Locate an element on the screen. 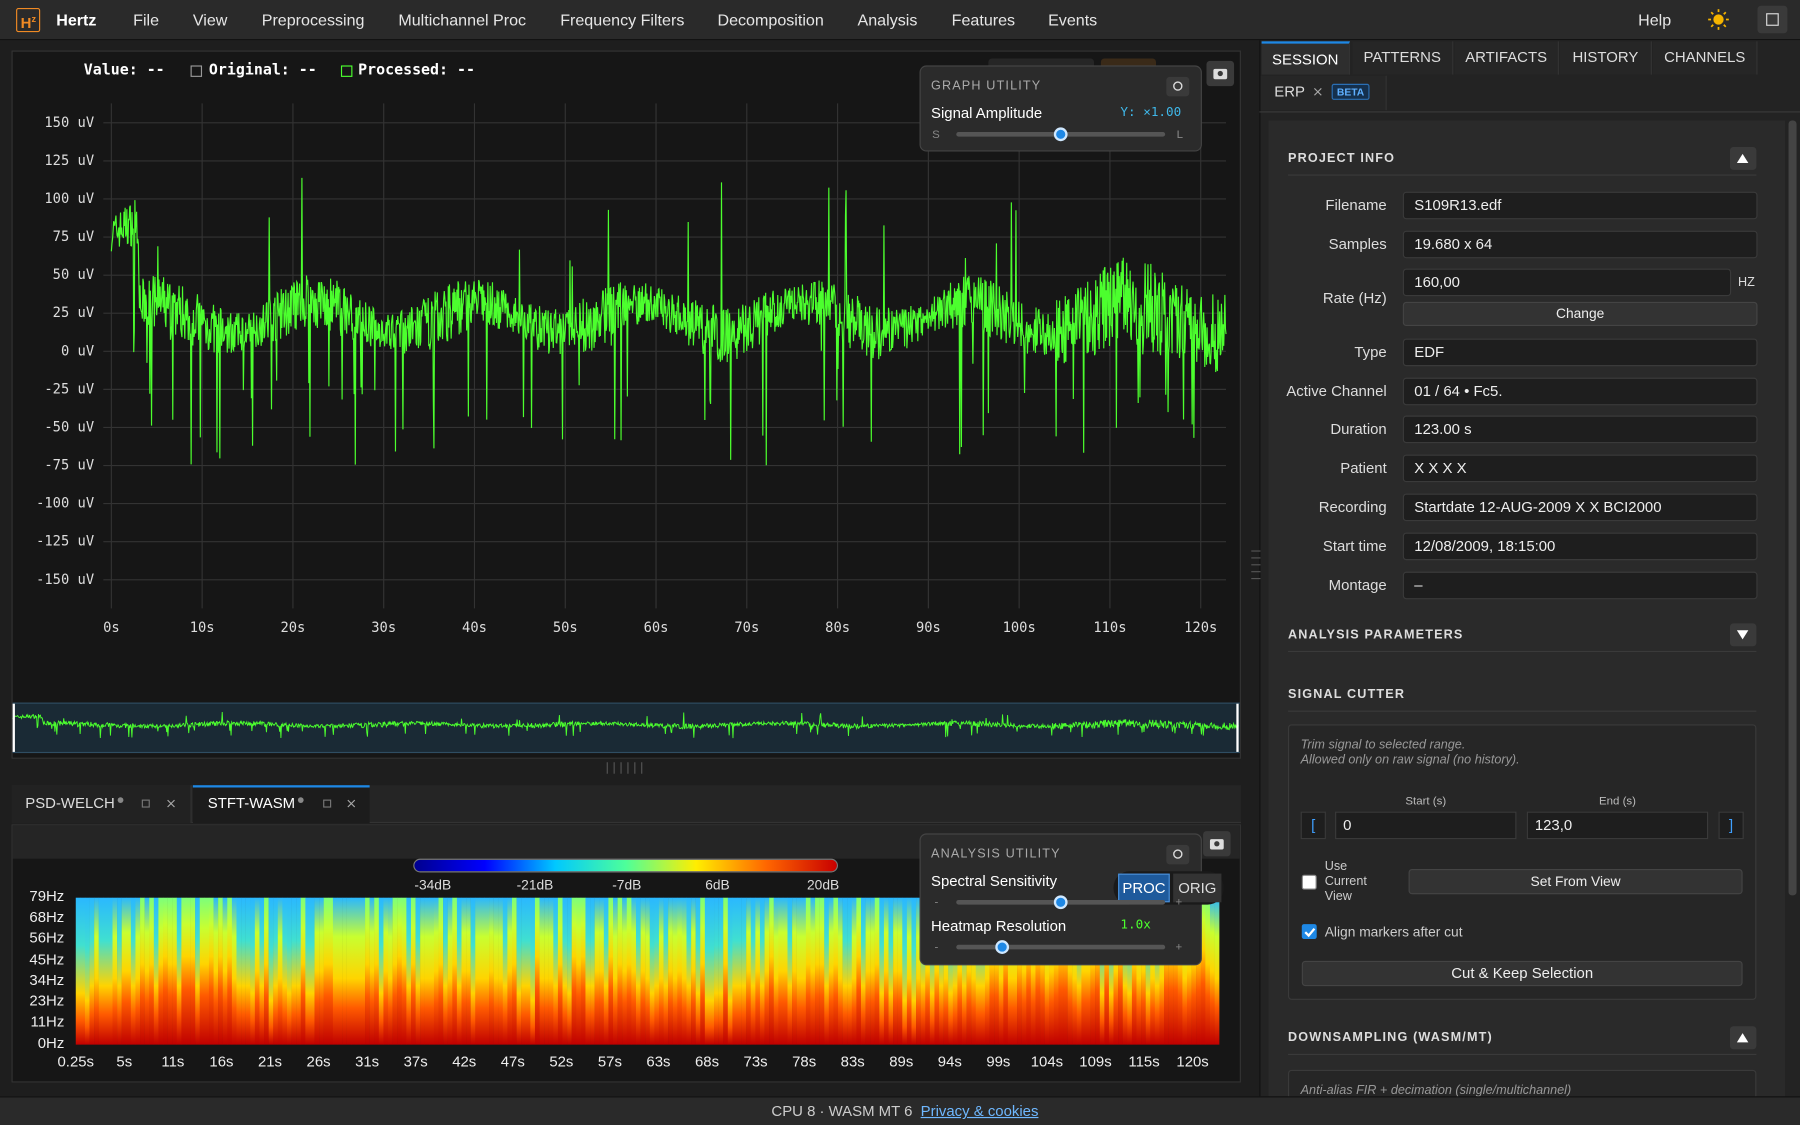 This screenshot has width=1800, height=1125. tab-label: STFT-WASM is located at coordinates (251, 803).